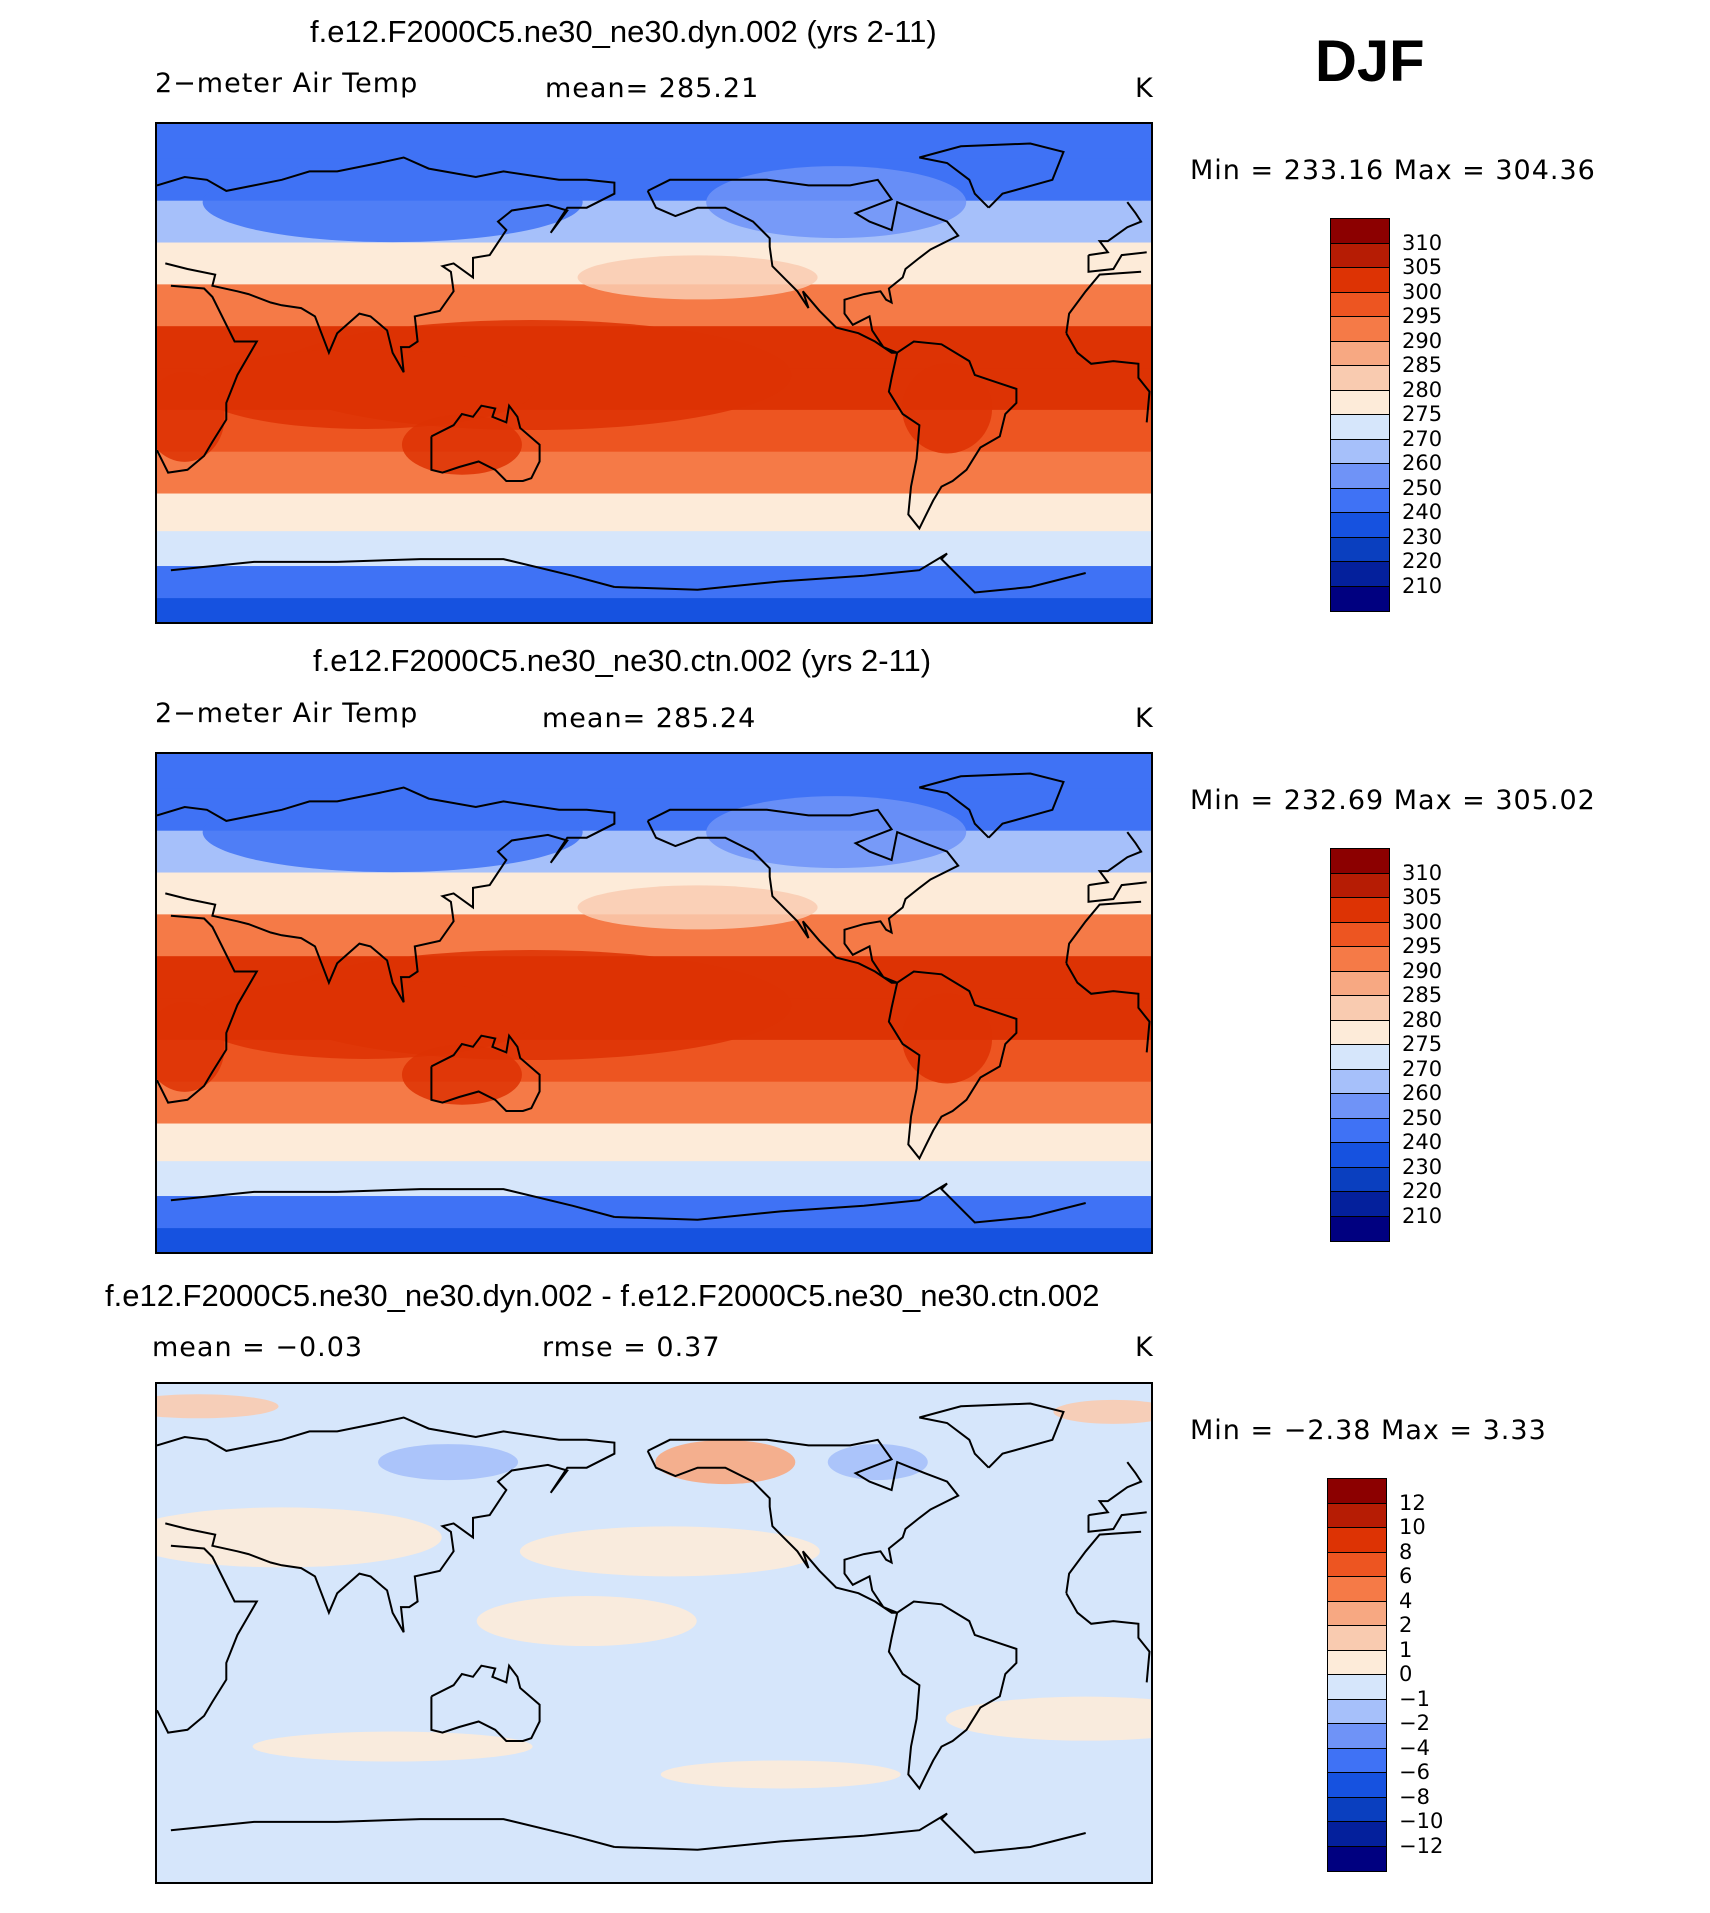  Describe the element at coordinates (1414, 1772) in the screenshot. I see `colorbar-tick-label: −6` at that location.